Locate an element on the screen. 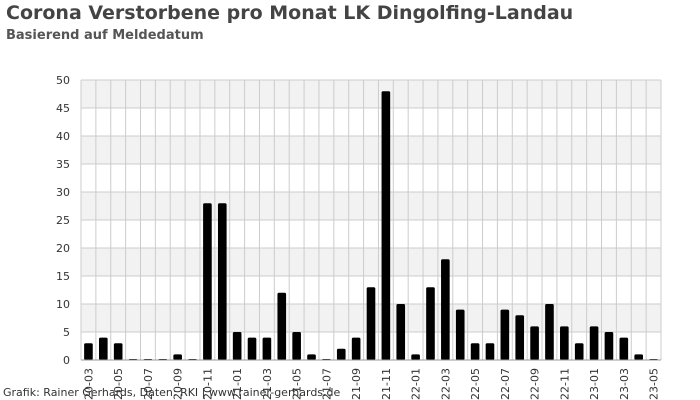 The width and height of the screenshot is (700, 400). y-tick-label: 40 is located at coordinates (63, 136).